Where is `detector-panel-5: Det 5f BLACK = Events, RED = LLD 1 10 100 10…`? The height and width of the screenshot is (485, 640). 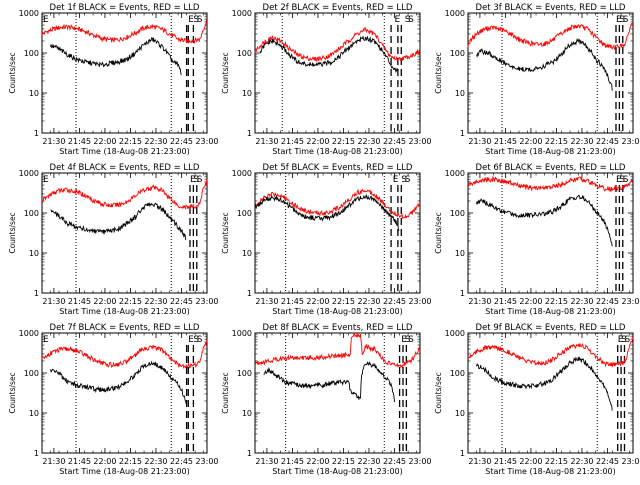
detector-panel-5: Det 5f BLACK = Events, RED = LLD 1 10 100 10… is located at coordinates (326, 239).